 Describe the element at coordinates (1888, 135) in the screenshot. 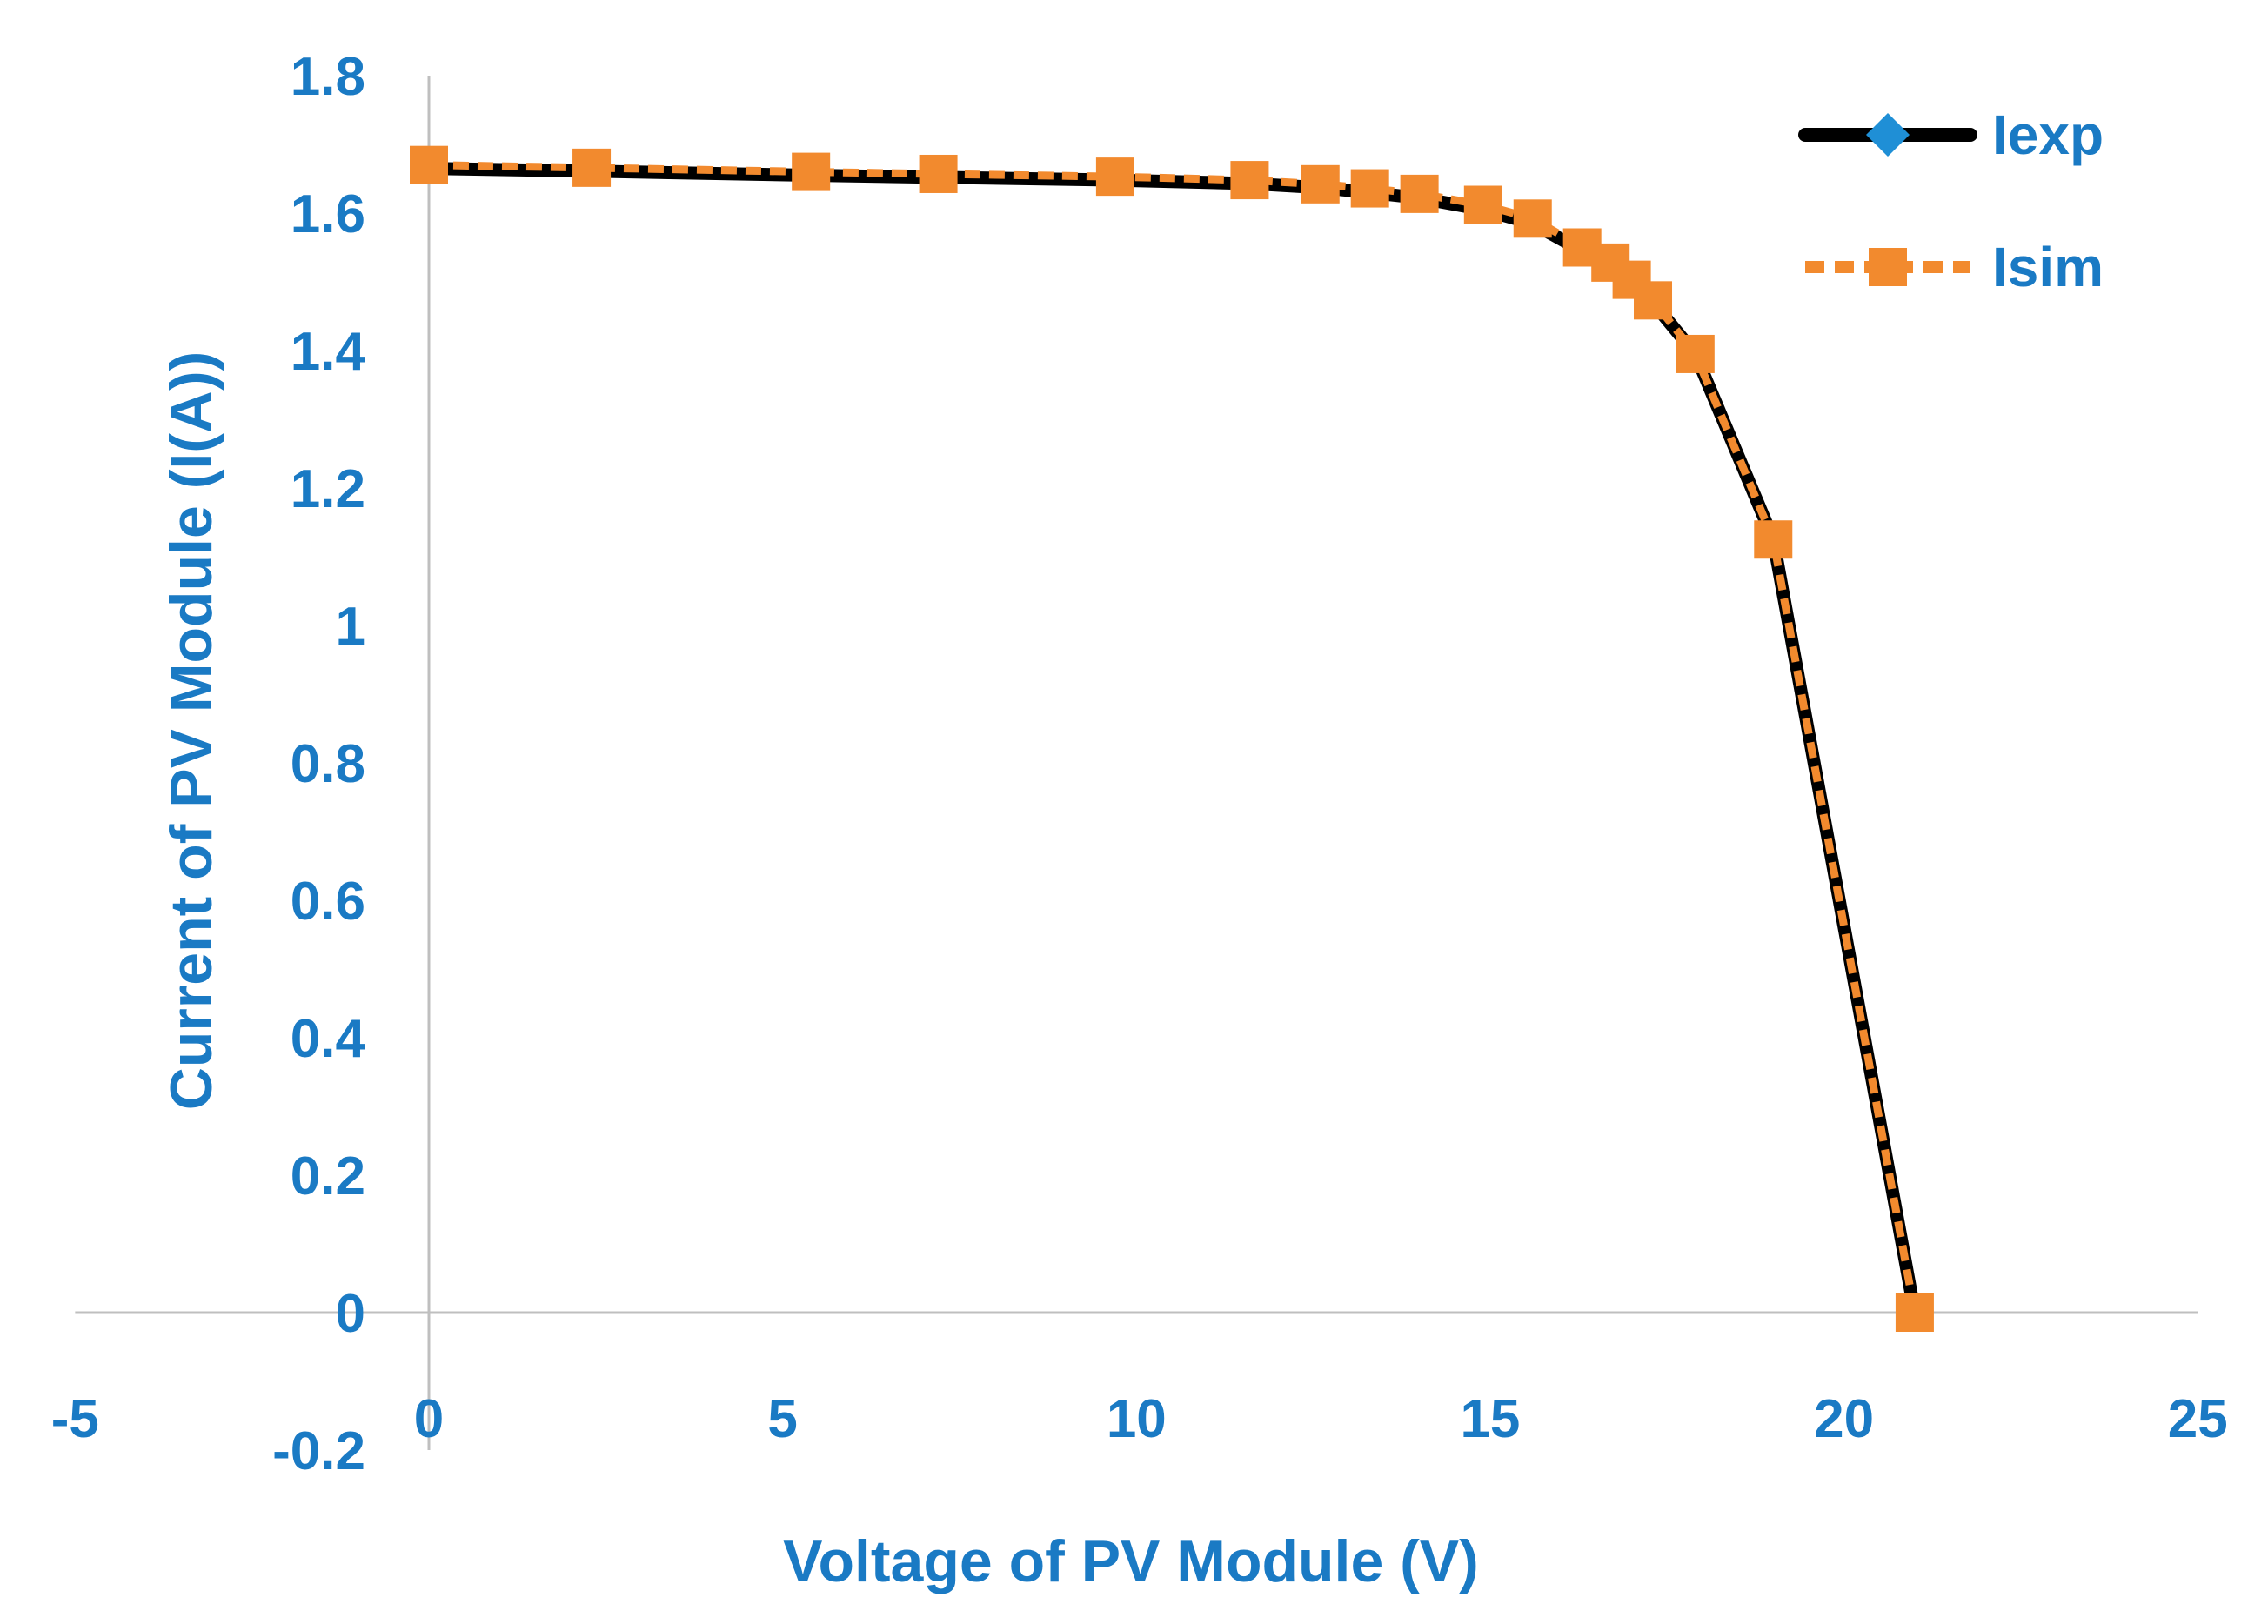

I see `legend-marker-iexp` at that location.